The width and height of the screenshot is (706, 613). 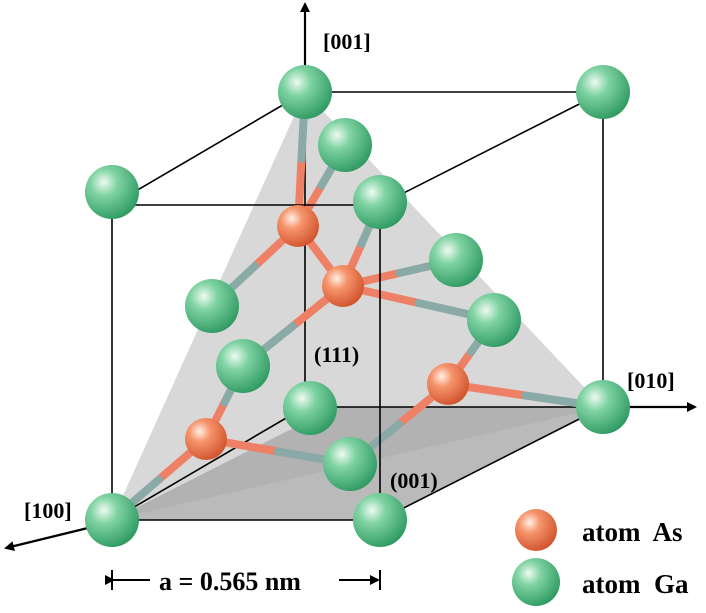 I want to click on legend-ga-swatch, so click(x=536, y=582).